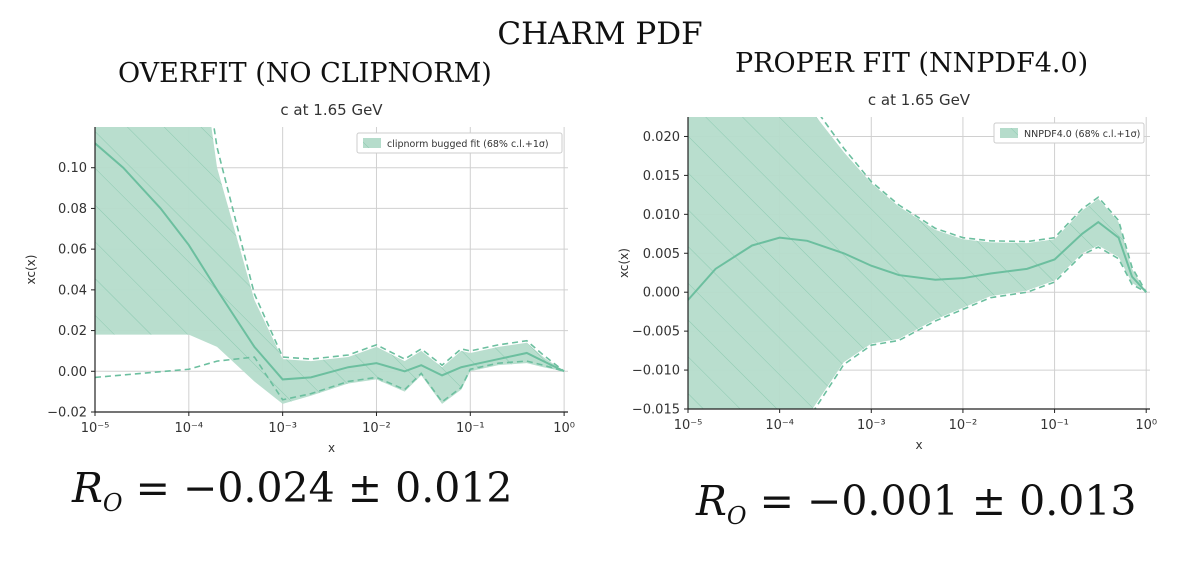 This screenshot has width=1200, height=571. I want to click on y-tick-label: −0.015, so click(656, 410).